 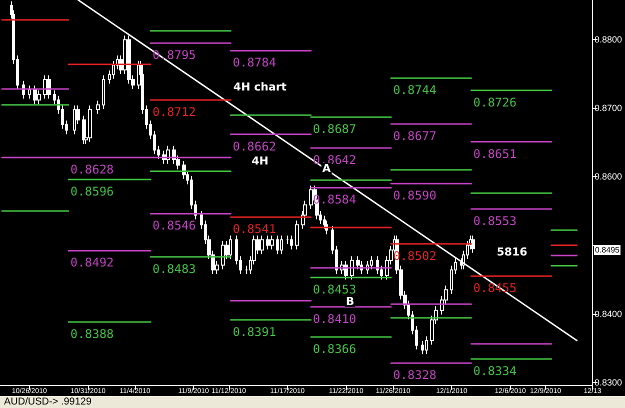 I want to click on text: AUD/USD-> .99129, so click(x=48, y=402).